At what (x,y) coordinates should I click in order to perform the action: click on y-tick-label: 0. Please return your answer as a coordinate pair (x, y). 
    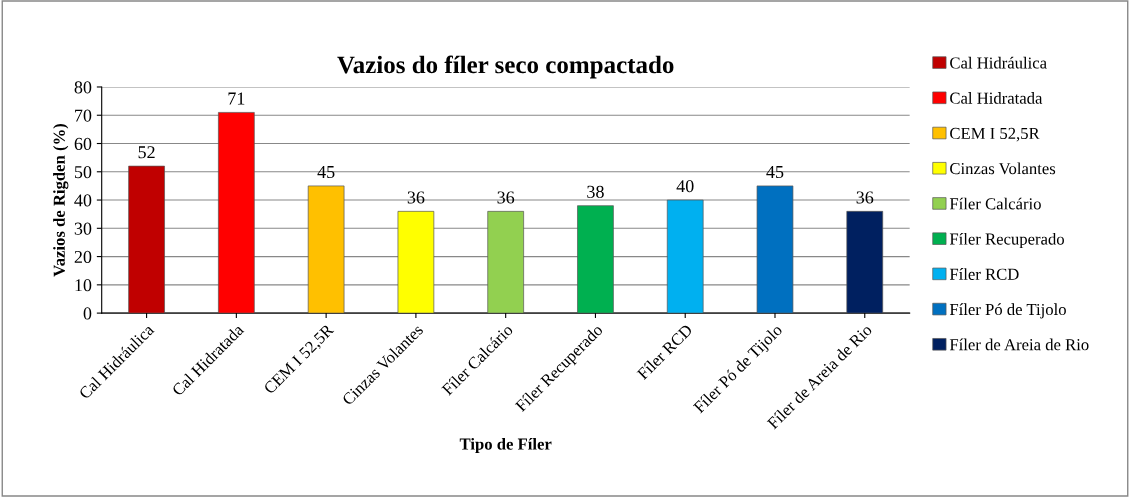
    Looking at the image, I should click on (87, 313).